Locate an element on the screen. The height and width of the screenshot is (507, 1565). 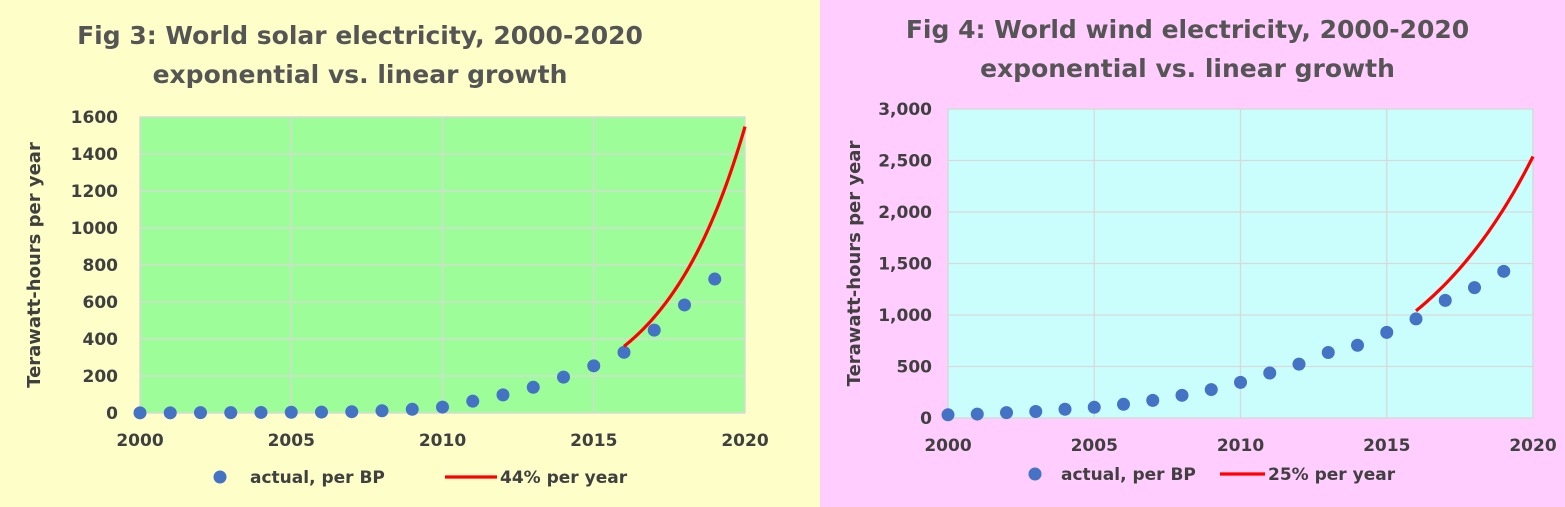
legend-label-fit: 44% per year is located at coordinates (564, 478).